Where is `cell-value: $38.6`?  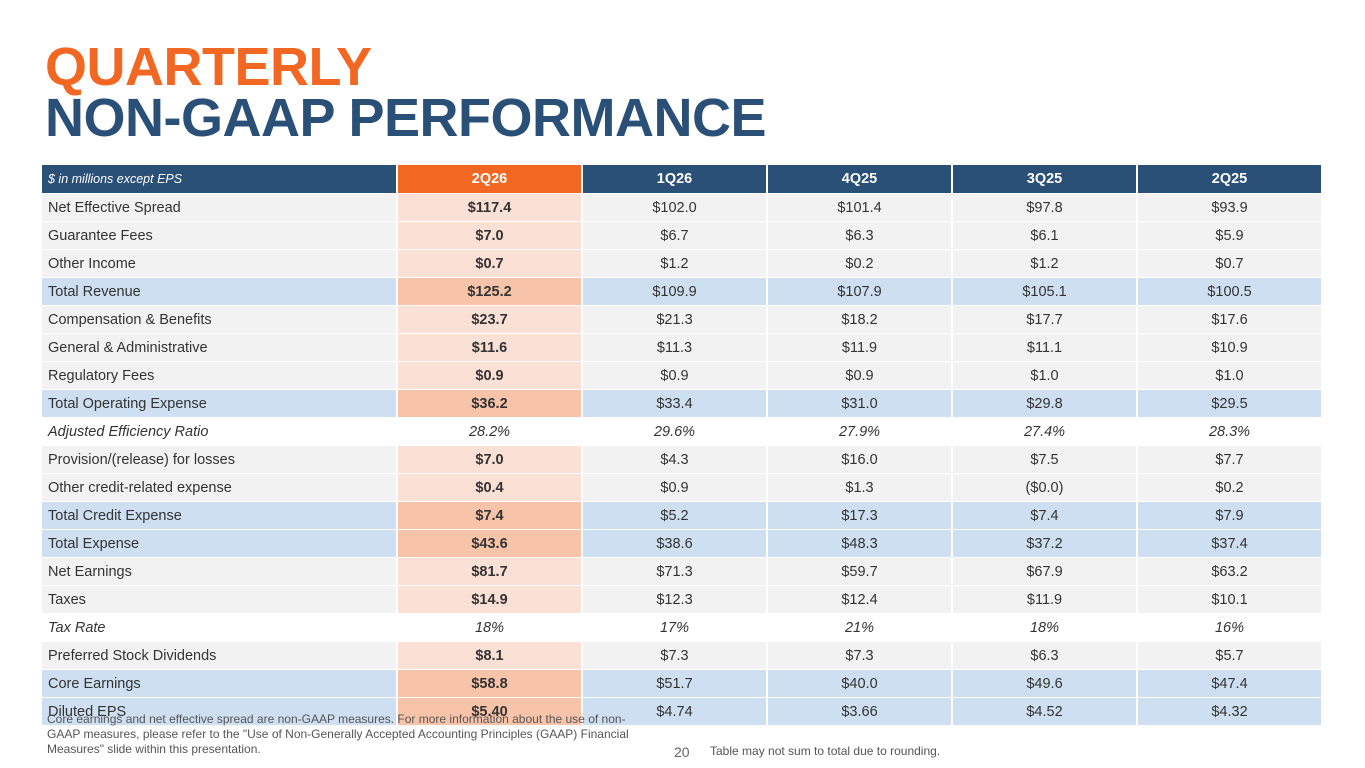
cell-value: $38.6 is located at coordinates (675, 543).